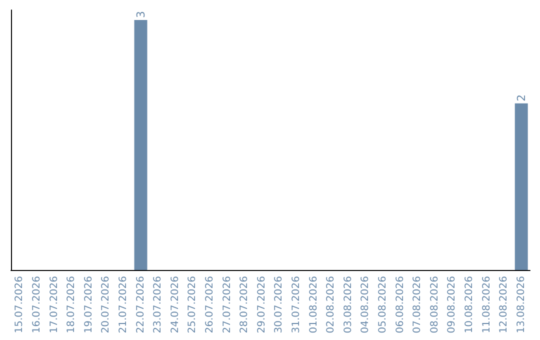 This screenshot has width=540, height=340. What do you see at coordinates (175, 305) in the screenshot?
I see `x-tick-label: 24.07.2026` at bounding box center [175, 305].